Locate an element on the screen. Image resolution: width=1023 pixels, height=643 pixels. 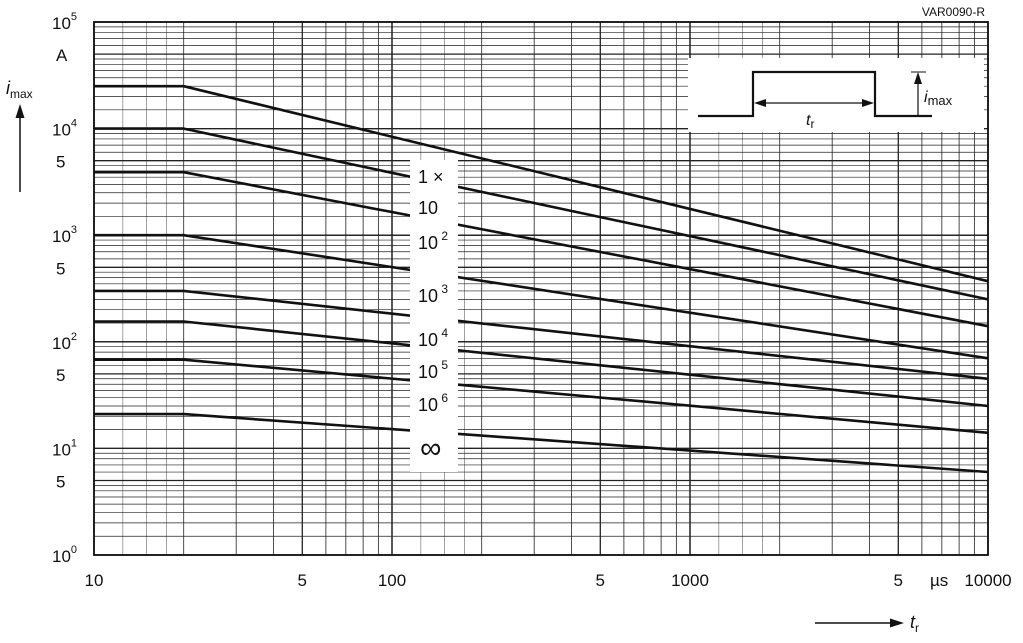
curve-label-8: ∞ is located at coordinates (430, 448).